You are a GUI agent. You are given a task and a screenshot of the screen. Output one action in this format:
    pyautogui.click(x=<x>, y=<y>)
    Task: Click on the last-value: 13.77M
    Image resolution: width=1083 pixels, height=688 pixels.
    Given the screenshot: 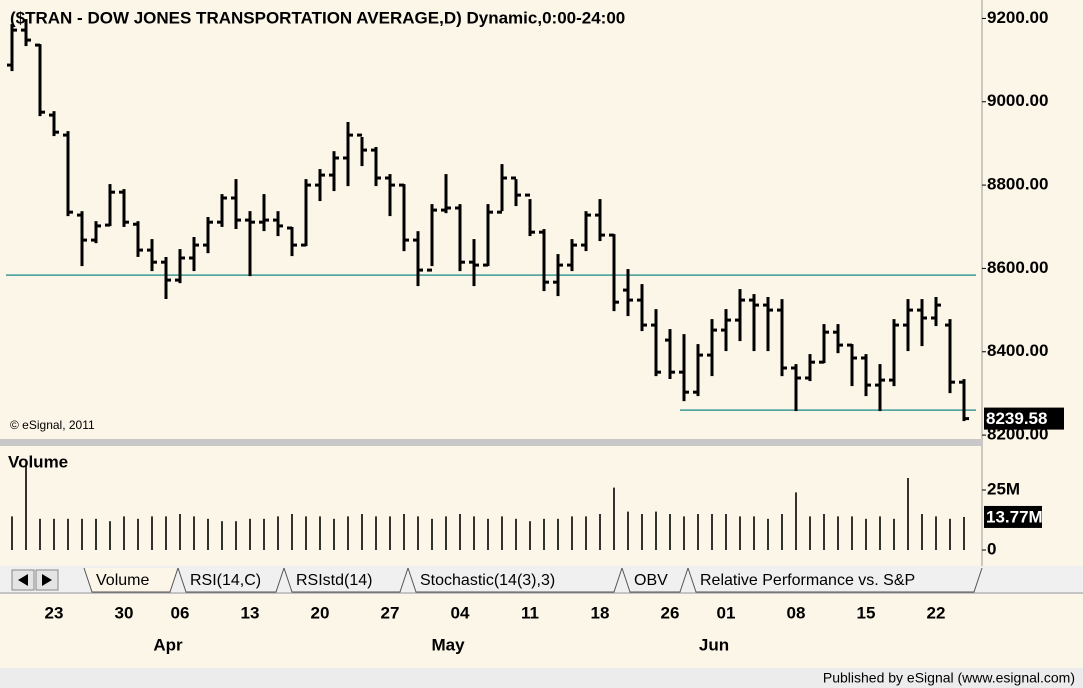 What is the action you would take?
    pyautogui.click(x=1014, y=516)
    